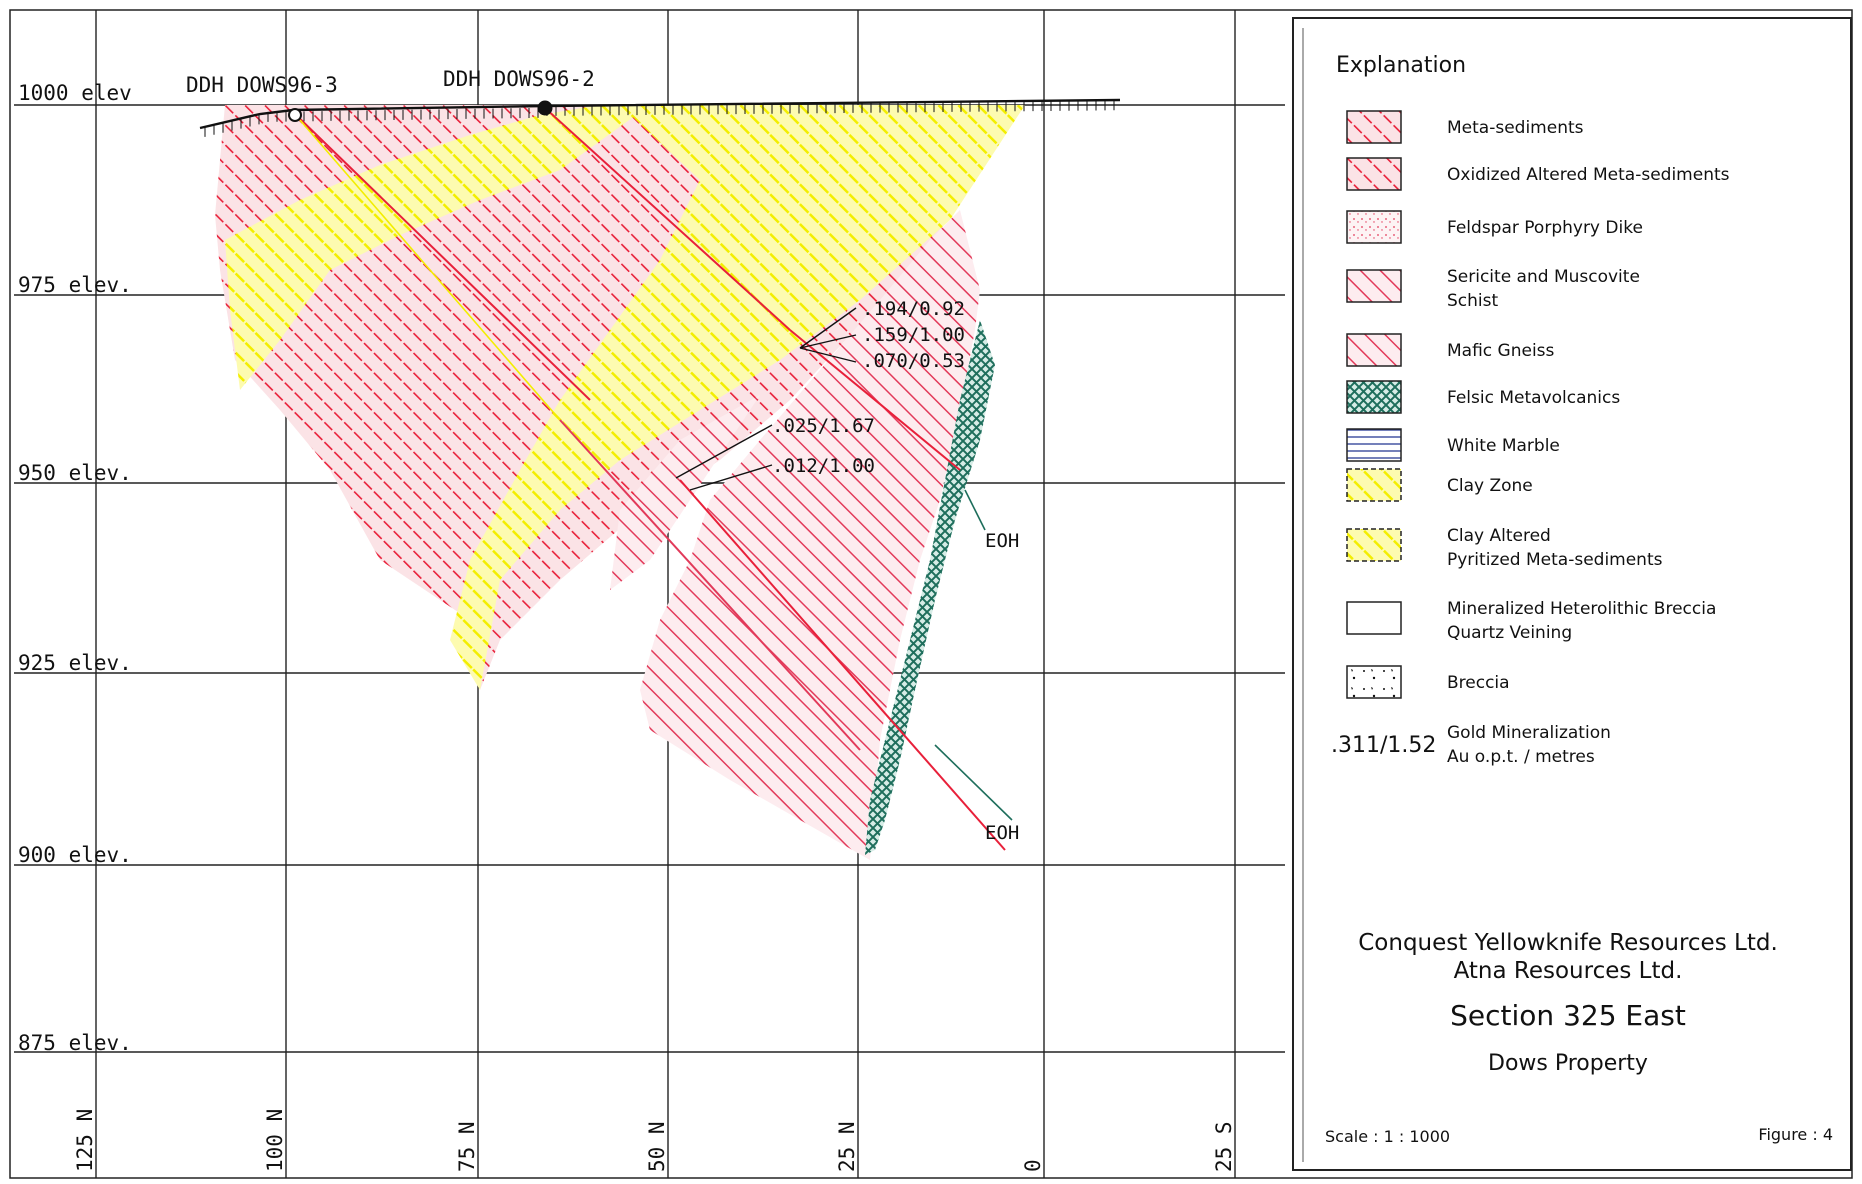  I want to click on northing-label: 125 N, so click(85, 1140).